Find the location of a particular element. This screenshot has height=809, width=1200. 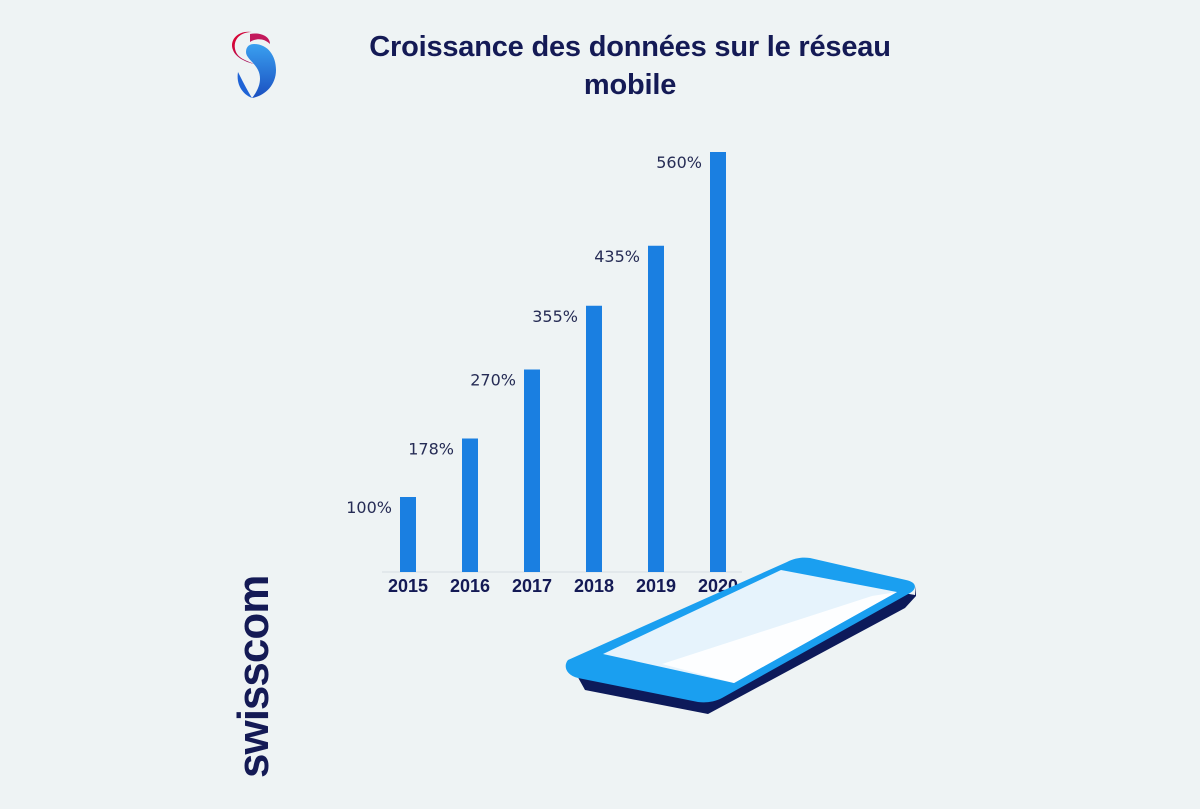

bar-2018 is located at coordinates (594, 438).